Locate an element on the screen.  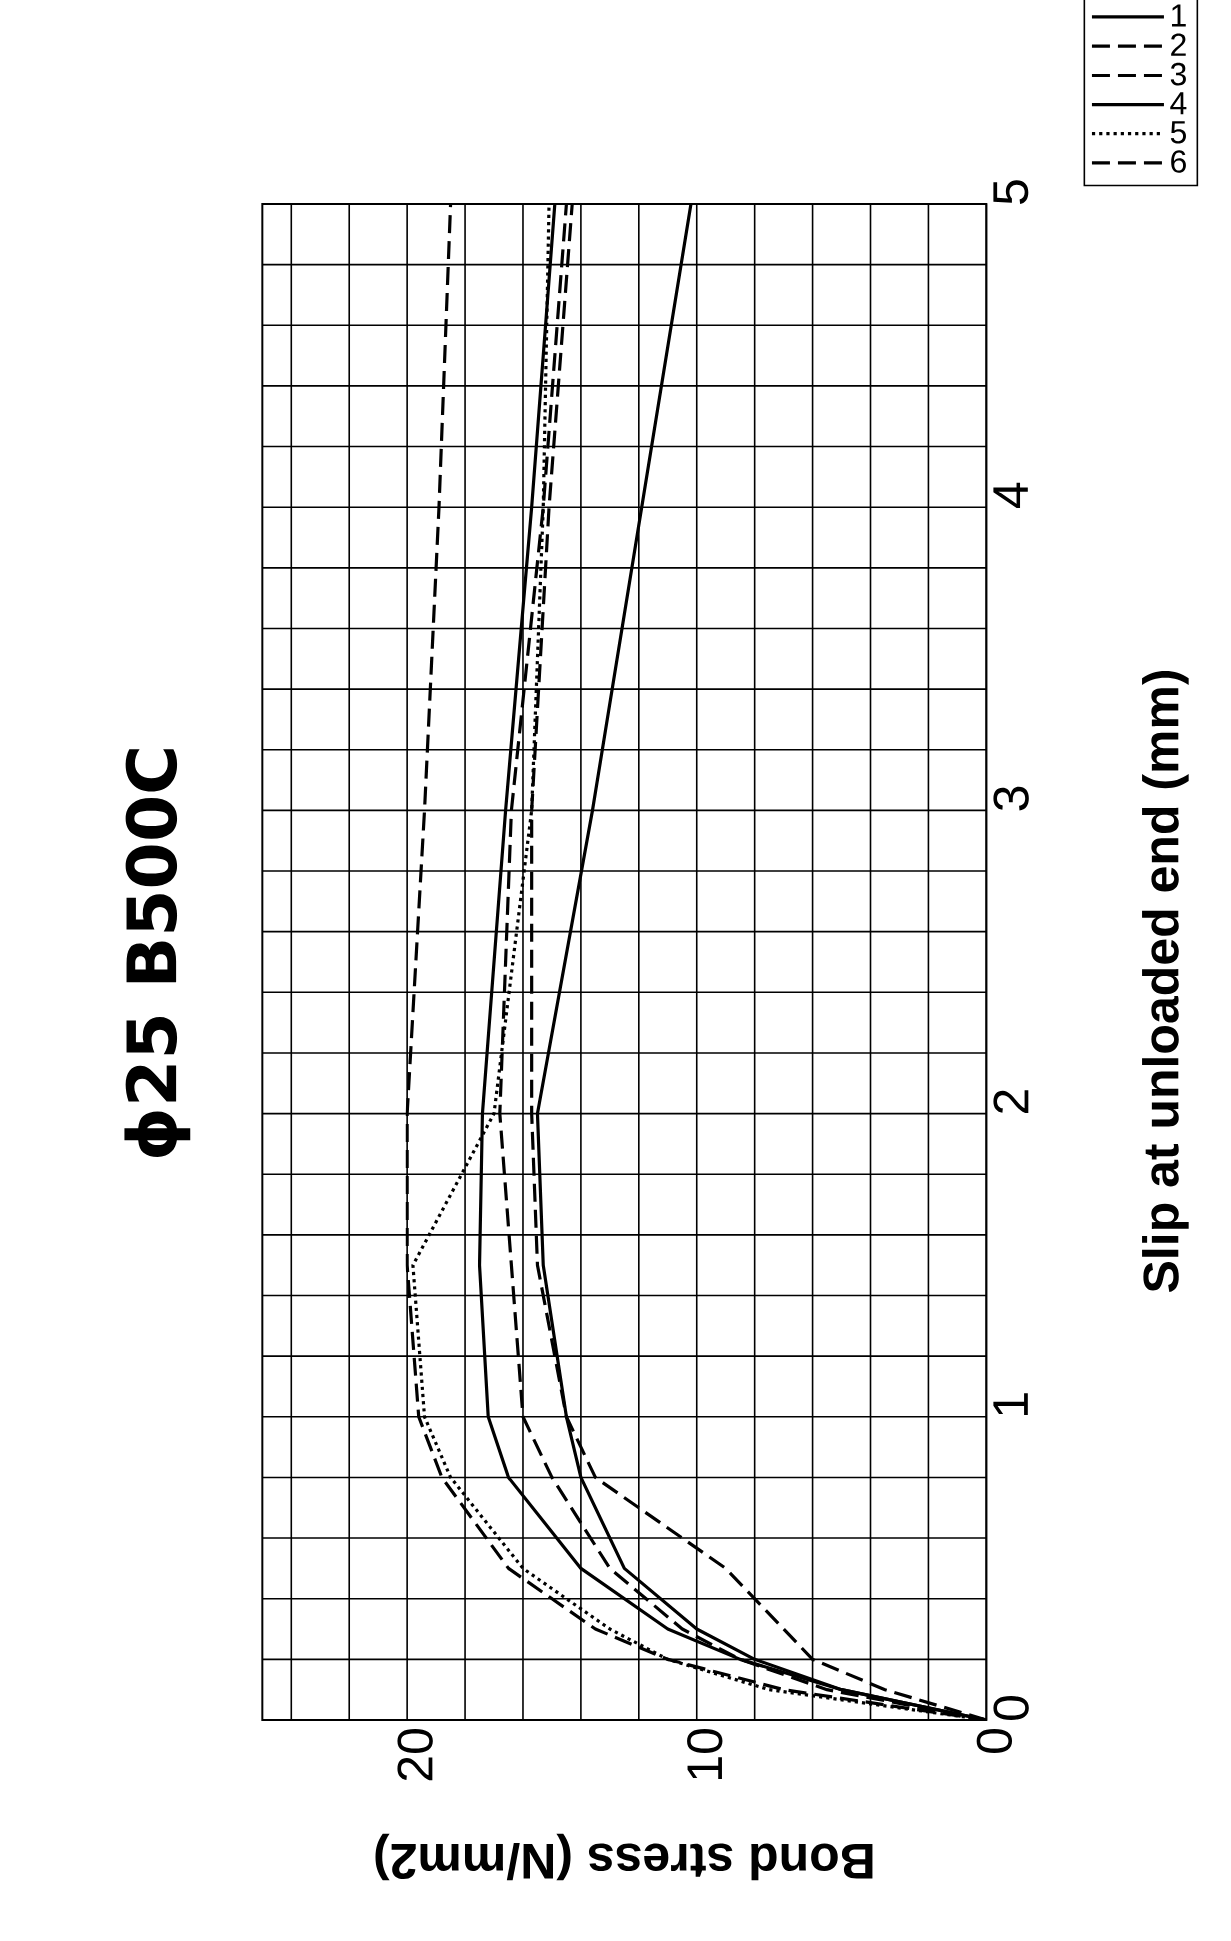
x-tick-label: 10 is located at coordinates (704, 1754).